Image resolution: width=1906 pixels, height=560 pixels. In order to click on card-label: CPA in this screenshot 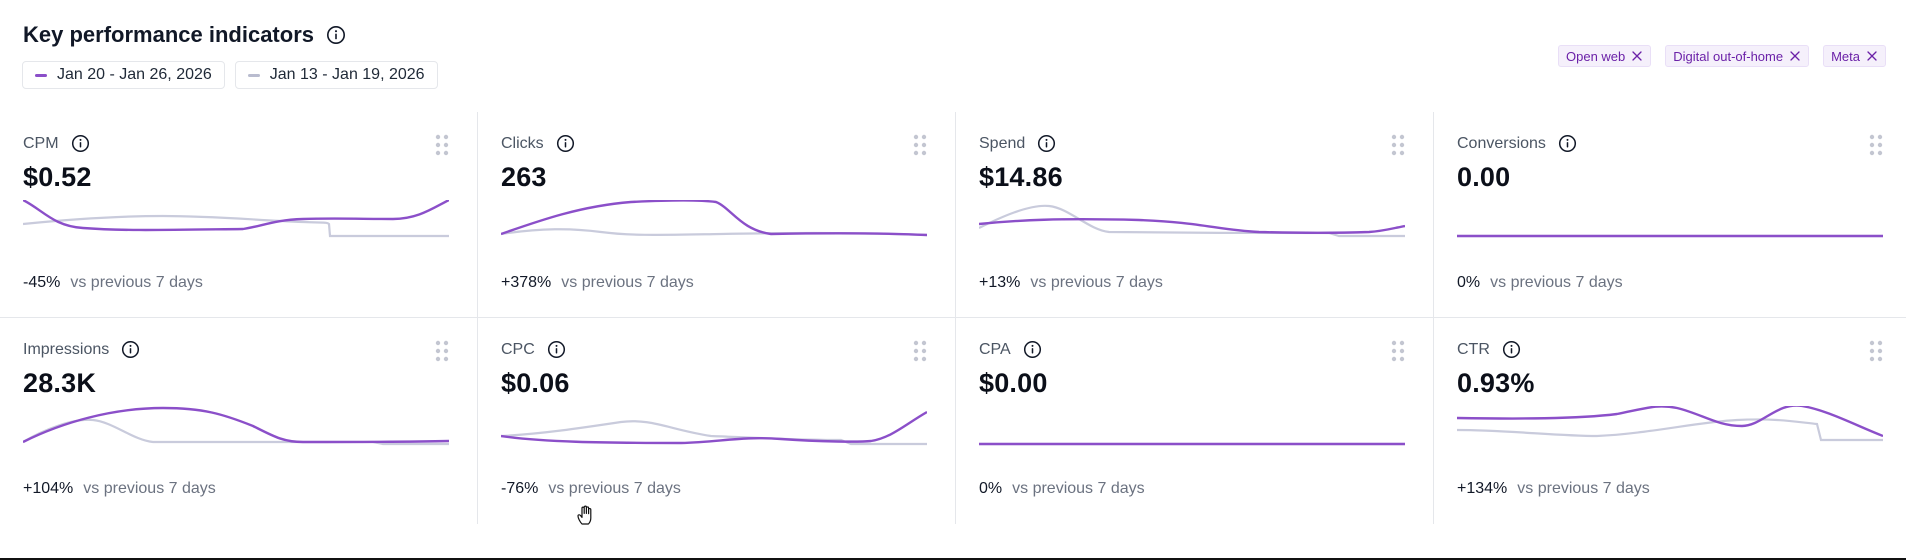, I will do `click(995, 349)`.